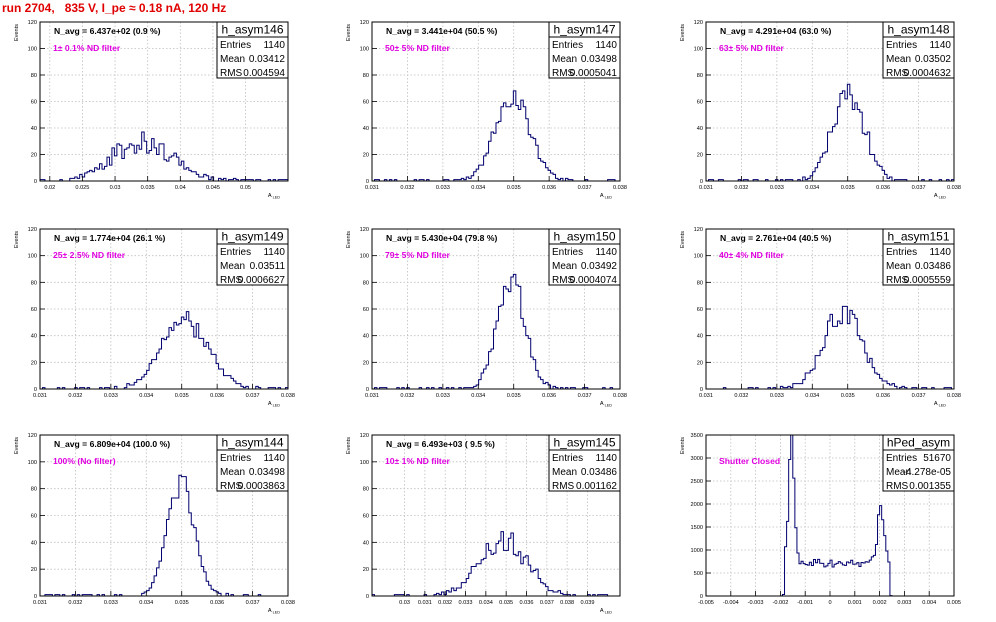 This screenshot has height=622, width=996. I want to click on x-tick-label: -0.005, so click(706, 603).